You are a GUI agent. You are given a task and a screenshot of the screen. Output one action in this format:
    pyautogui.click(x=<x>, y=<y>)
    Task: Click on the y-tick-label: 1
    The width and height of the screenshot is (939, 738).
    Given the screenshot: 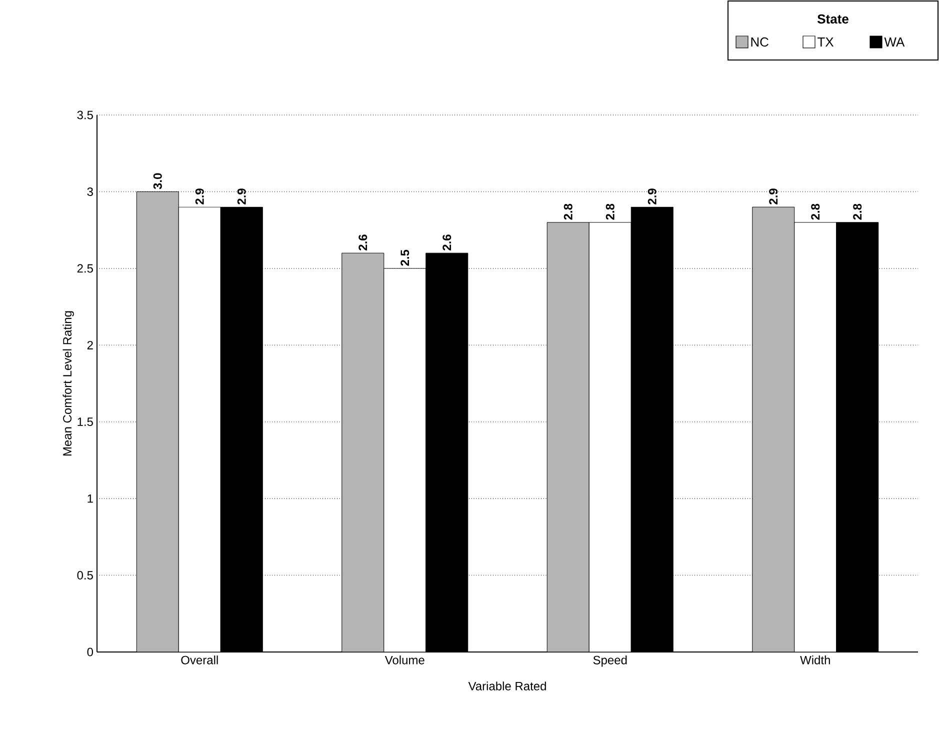 What is the action you would take?
    pyautogui.click(x=90, y=498)
    